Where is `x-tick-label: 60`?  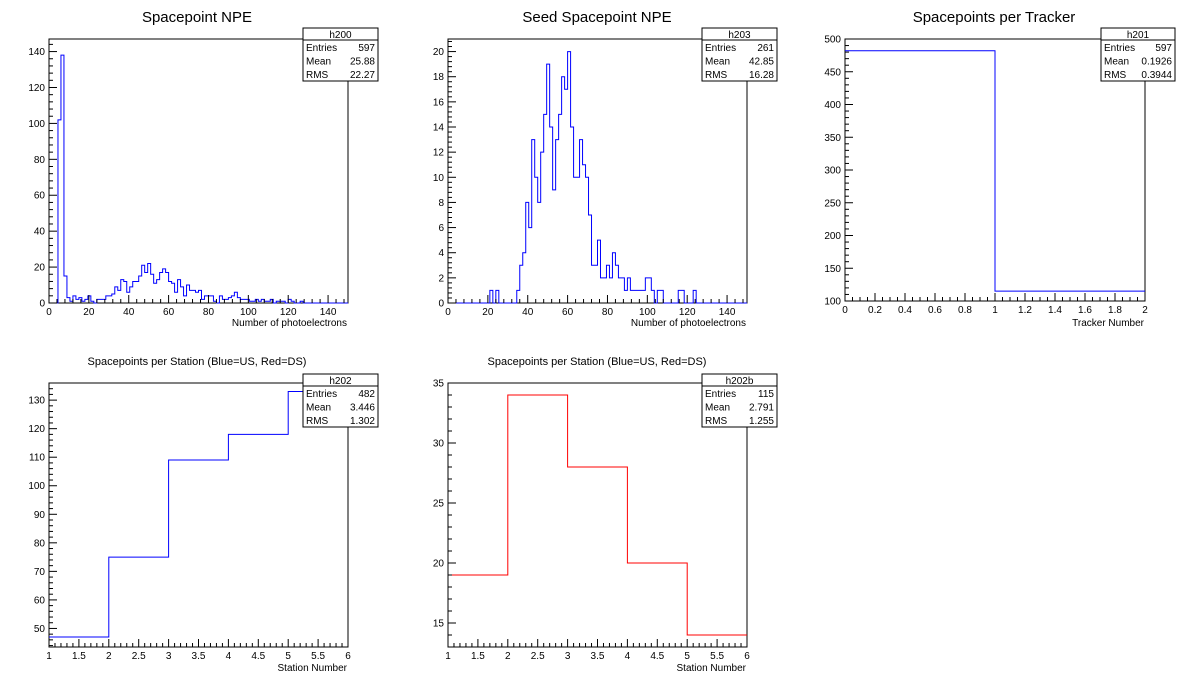 x-tick-label: 60 is located at coordinates (169, 312).